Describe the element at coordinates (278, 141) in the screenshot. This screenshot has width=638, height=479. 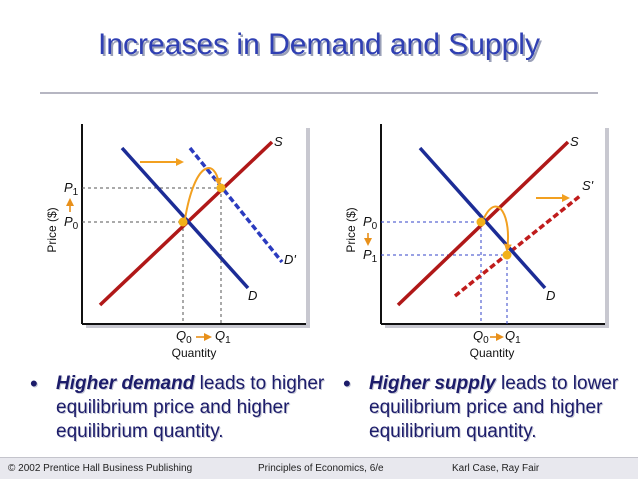
I see `chart-left-label-s: S` at that location.